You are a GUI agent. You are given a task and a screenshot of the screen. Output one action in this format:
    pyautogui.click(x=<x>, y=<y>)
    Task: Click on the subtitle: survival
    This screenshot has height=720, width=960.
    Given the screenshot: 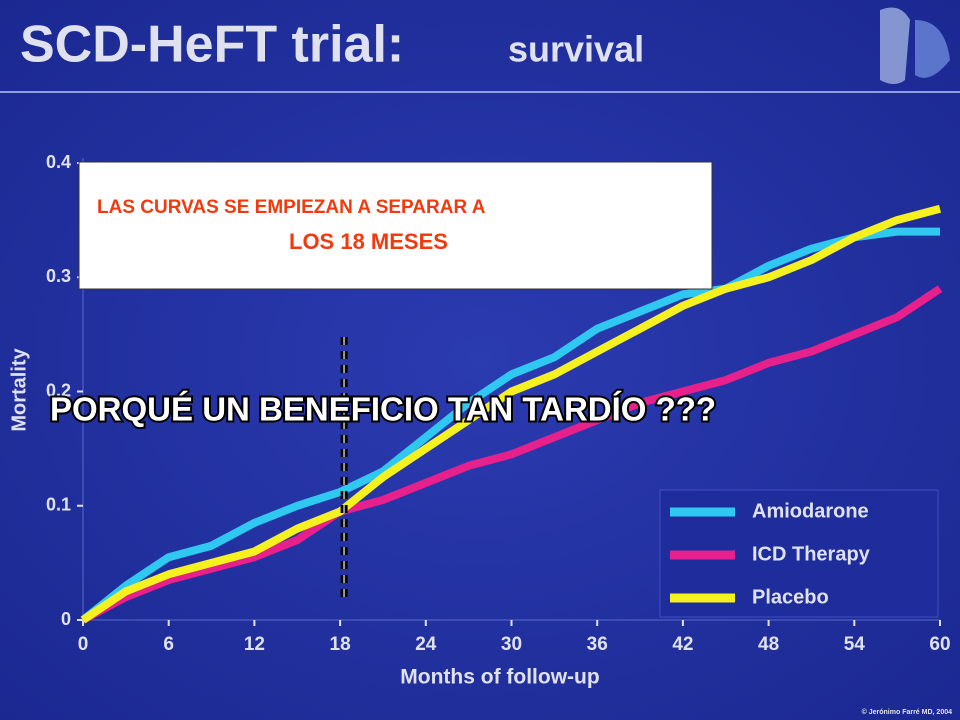 What is the action you would take?
    pyautogui.click(x=576, y=49)
    